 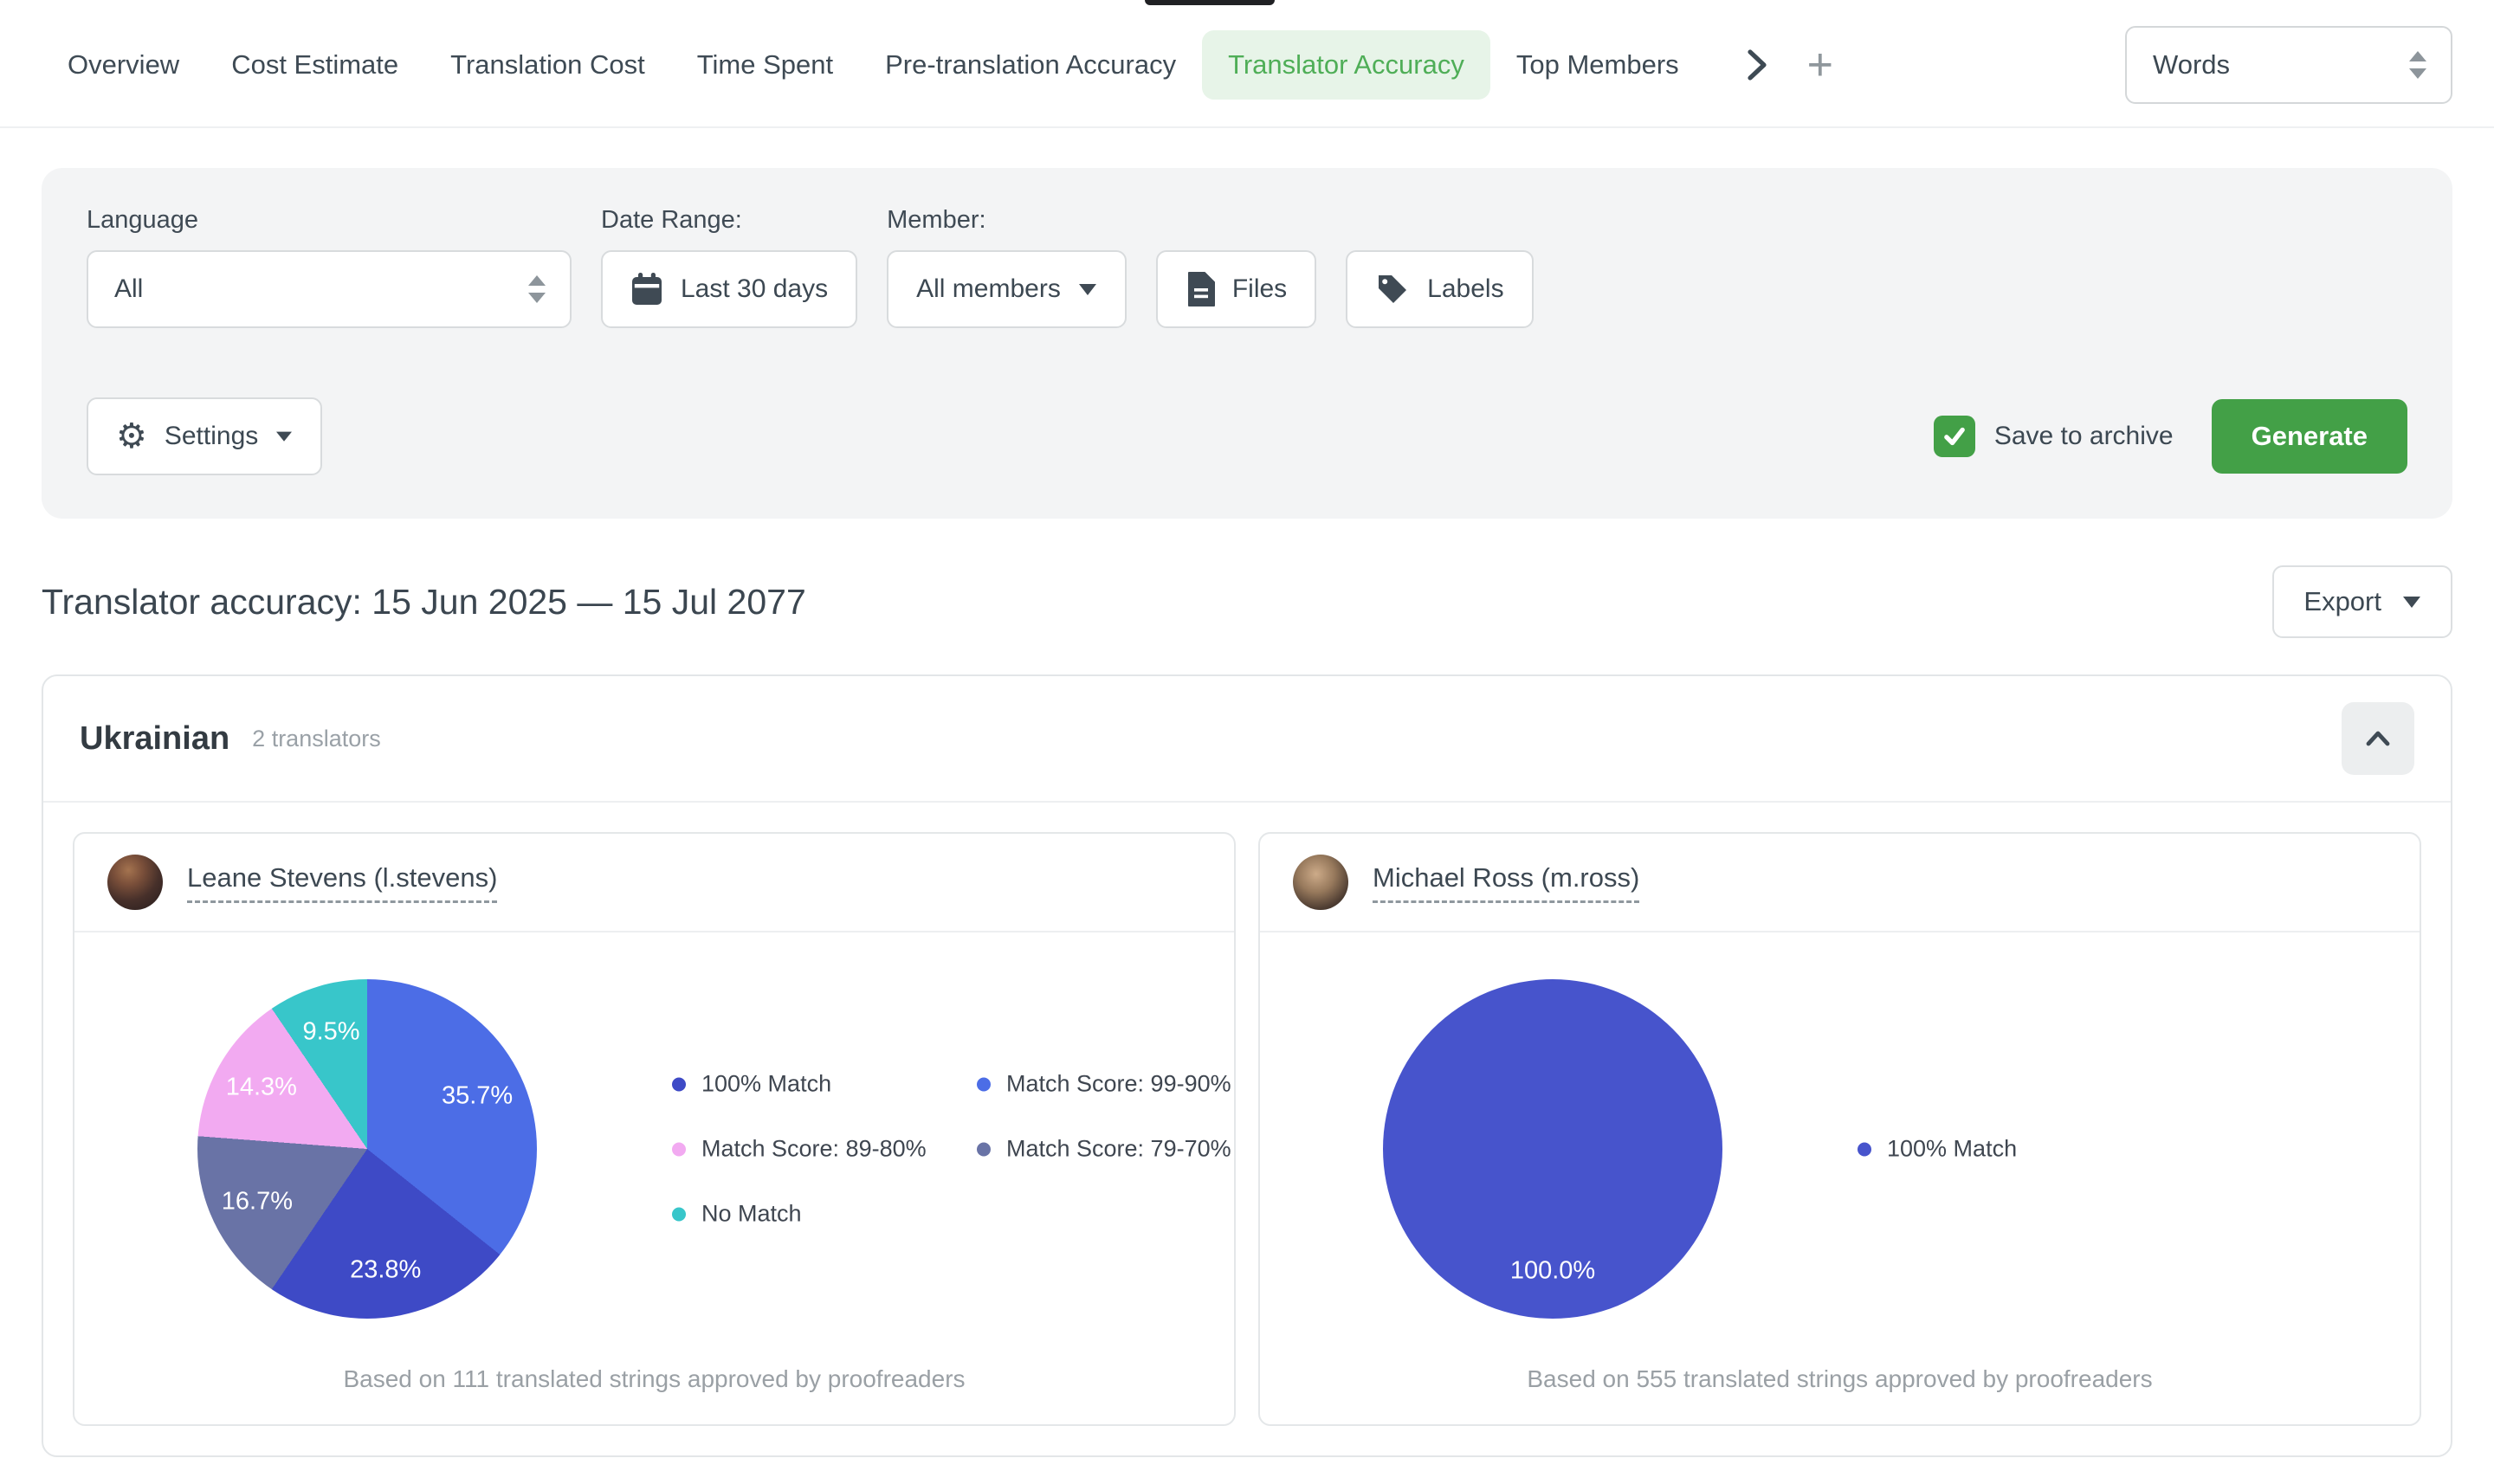 I want to click on tabs-scroll-right-button, so click(x=1756, y=65).